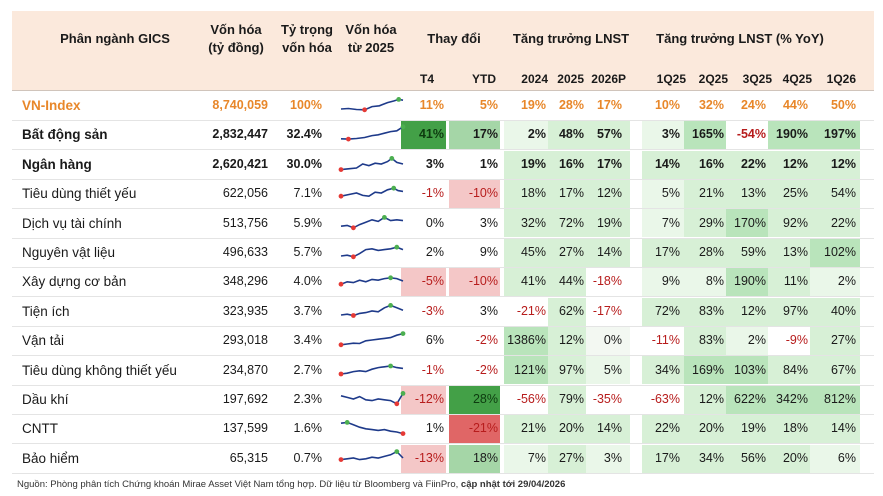 Image resolution: width=883 pixels, height=496 pixels. Describe the element at coordinates (841, 79) in the screenshot. I see `subheader-1q26: 1Q26` at that location.